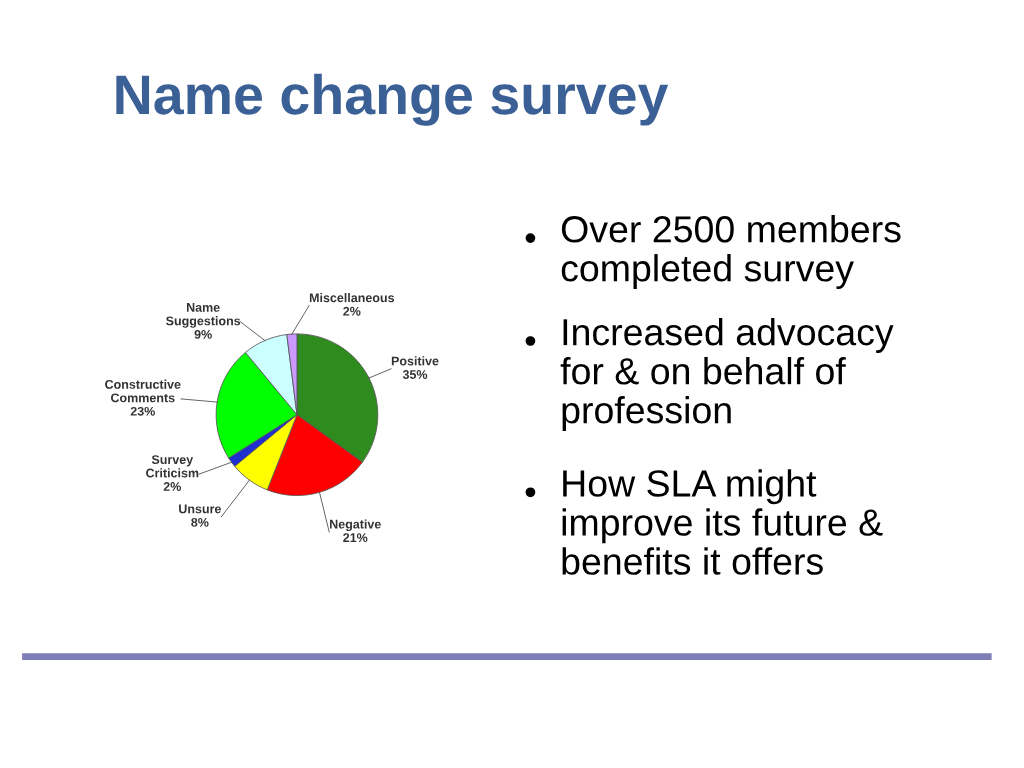  What do you see at coordinates (352, 298) in the screenshot?
I see `slice-label: Miscellaneous` at bounding box center [352, 298].